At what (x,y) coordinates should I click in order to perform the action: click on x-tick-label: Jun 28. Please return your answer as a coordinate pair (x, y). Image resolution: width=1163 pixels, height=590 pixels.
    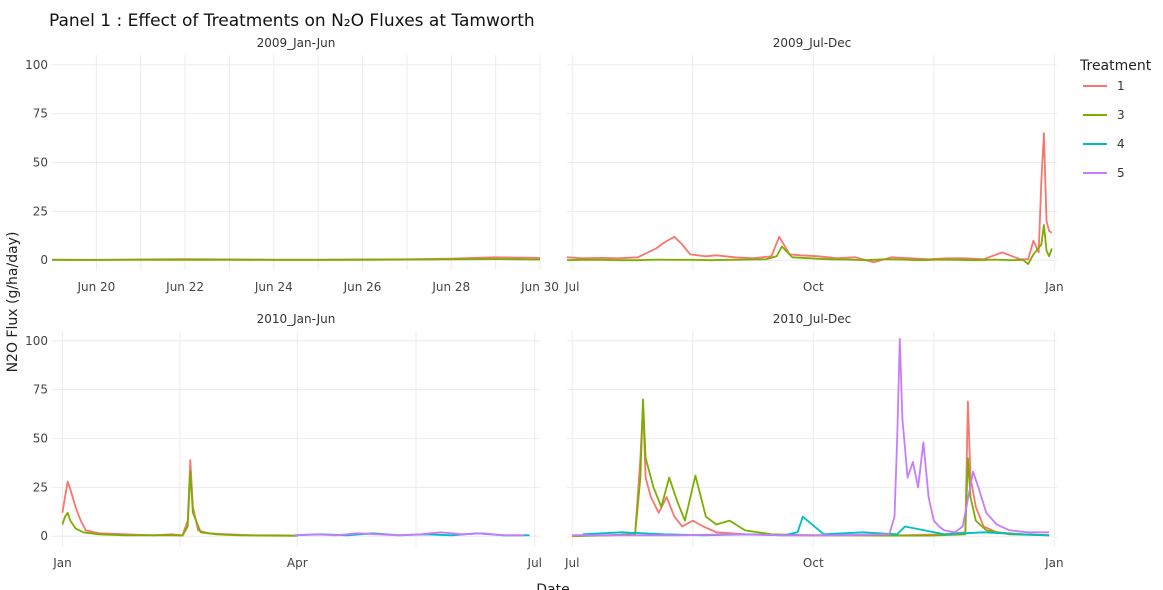
    Looking at the image, I should click on (450, 287).